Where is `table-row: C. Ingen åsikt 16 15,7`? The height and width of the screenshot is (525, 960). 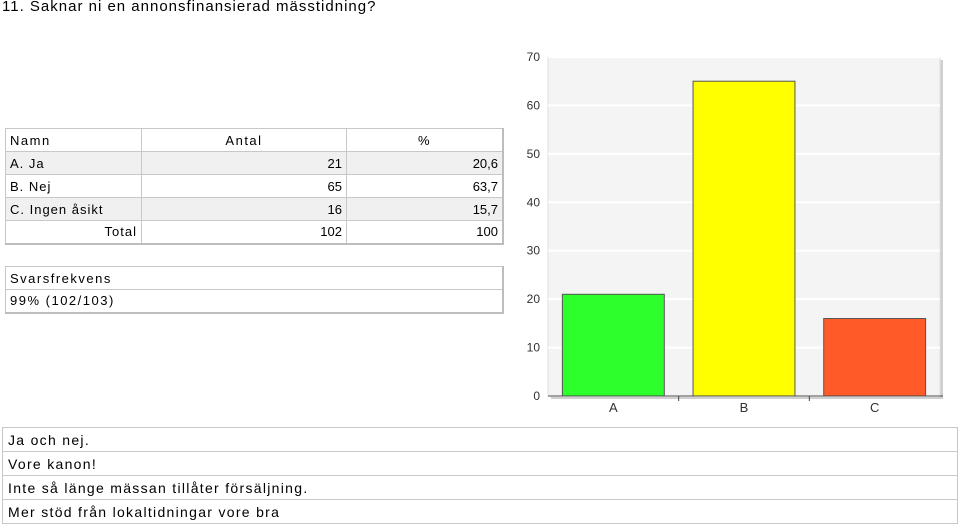
table-row: C. Ingen åsikt 16 15,7 is located at coordinates (254, 209).